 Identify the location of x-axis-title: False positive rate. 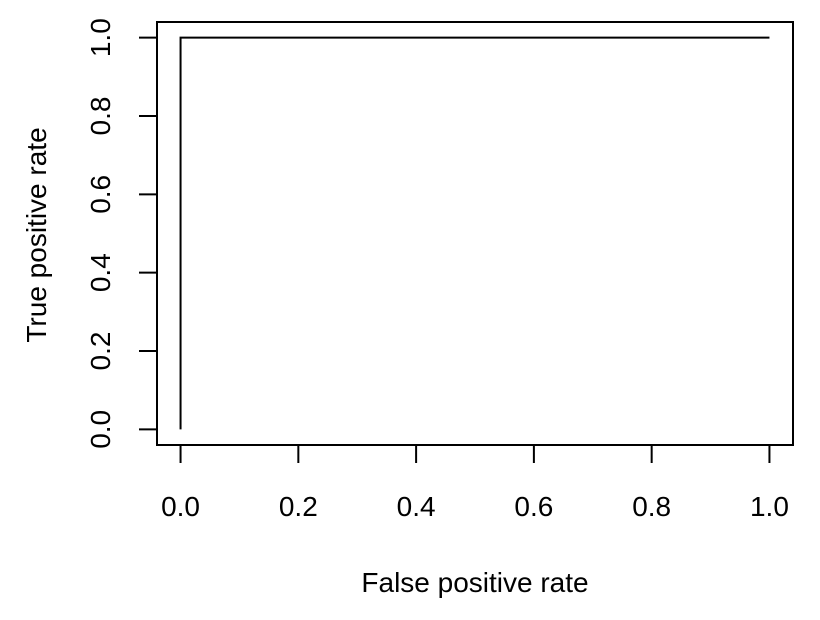
(474, 582).